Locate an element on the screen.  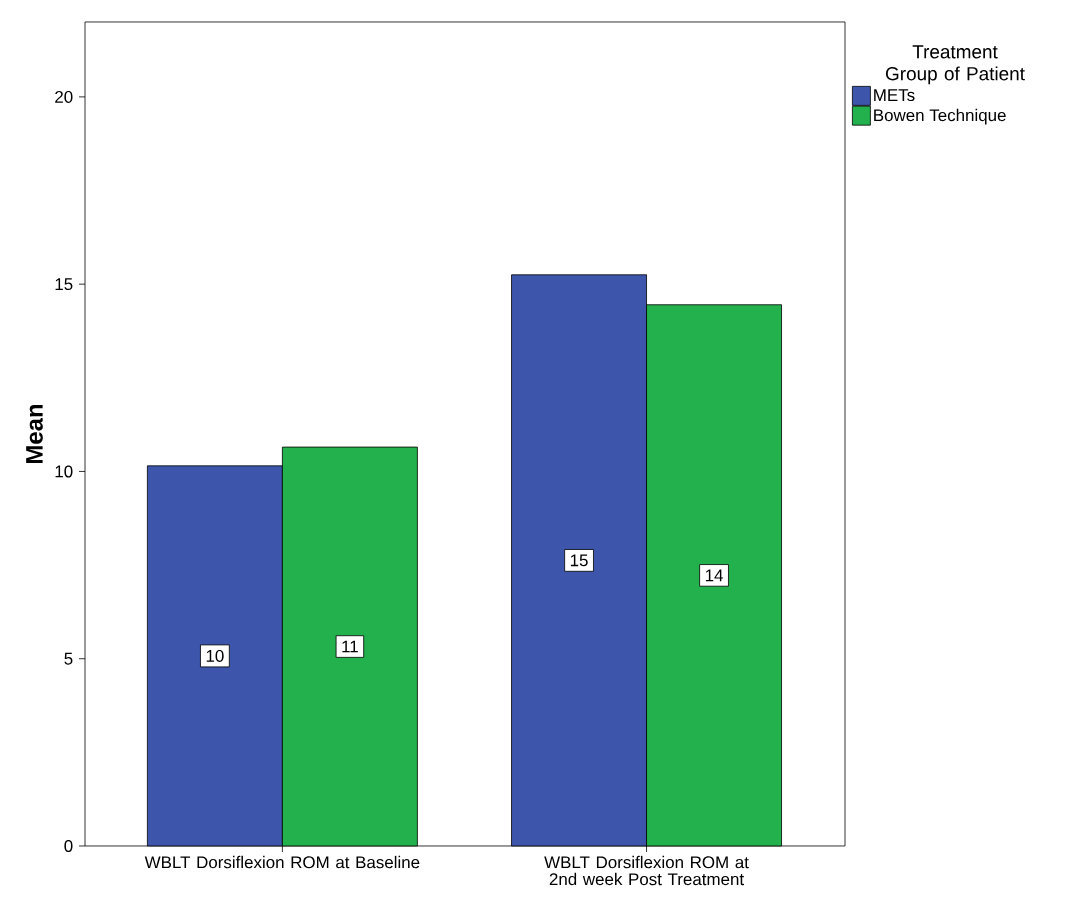
y-tick-label: 10 is located at coordinates (64, 471).